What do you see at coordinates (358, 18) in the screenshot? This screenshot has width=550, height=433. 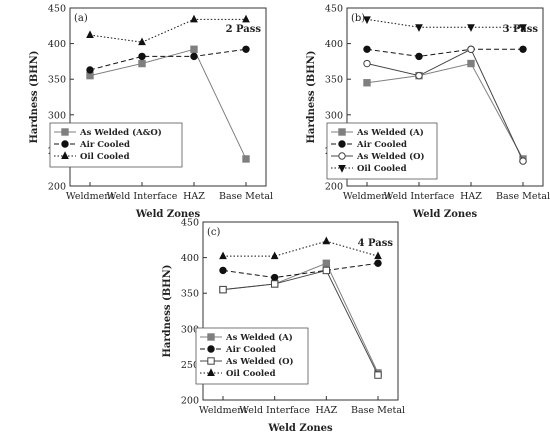 I see `panel-label: (b)` at bounding box center [358, 18].